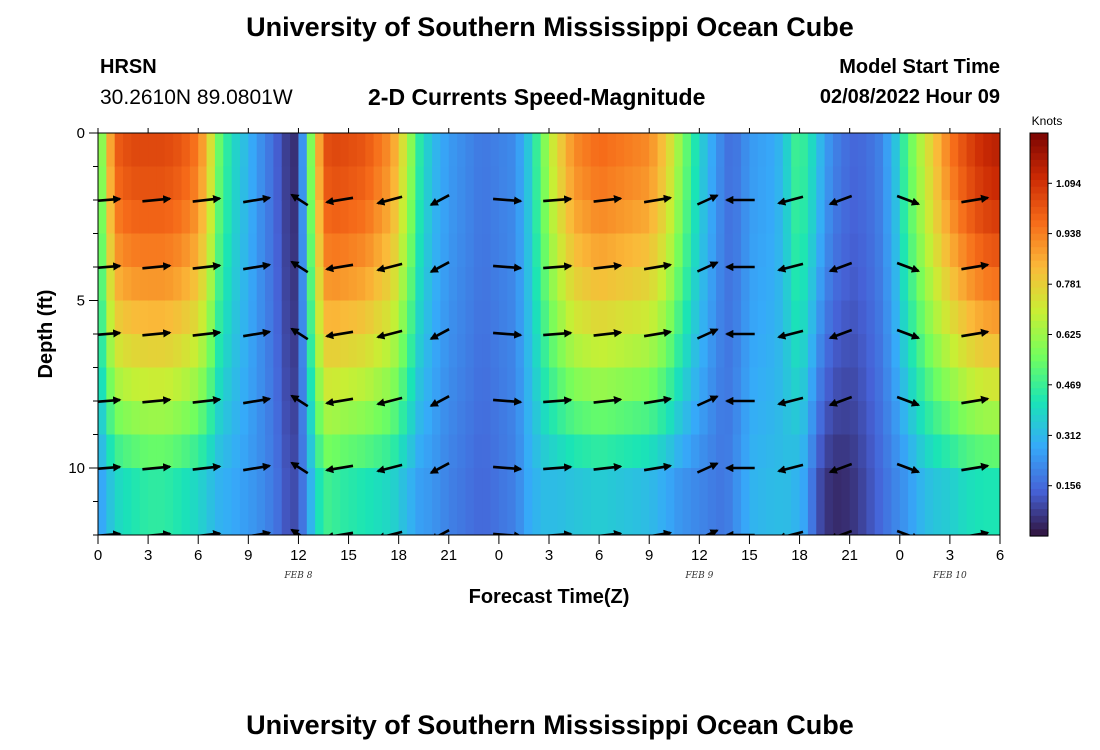  What do you see at coordinates (537, 97) in the screenshot?
I see `chart-title: 2-D Currents Speed-Magnitude` at bounding box center [537, 97].